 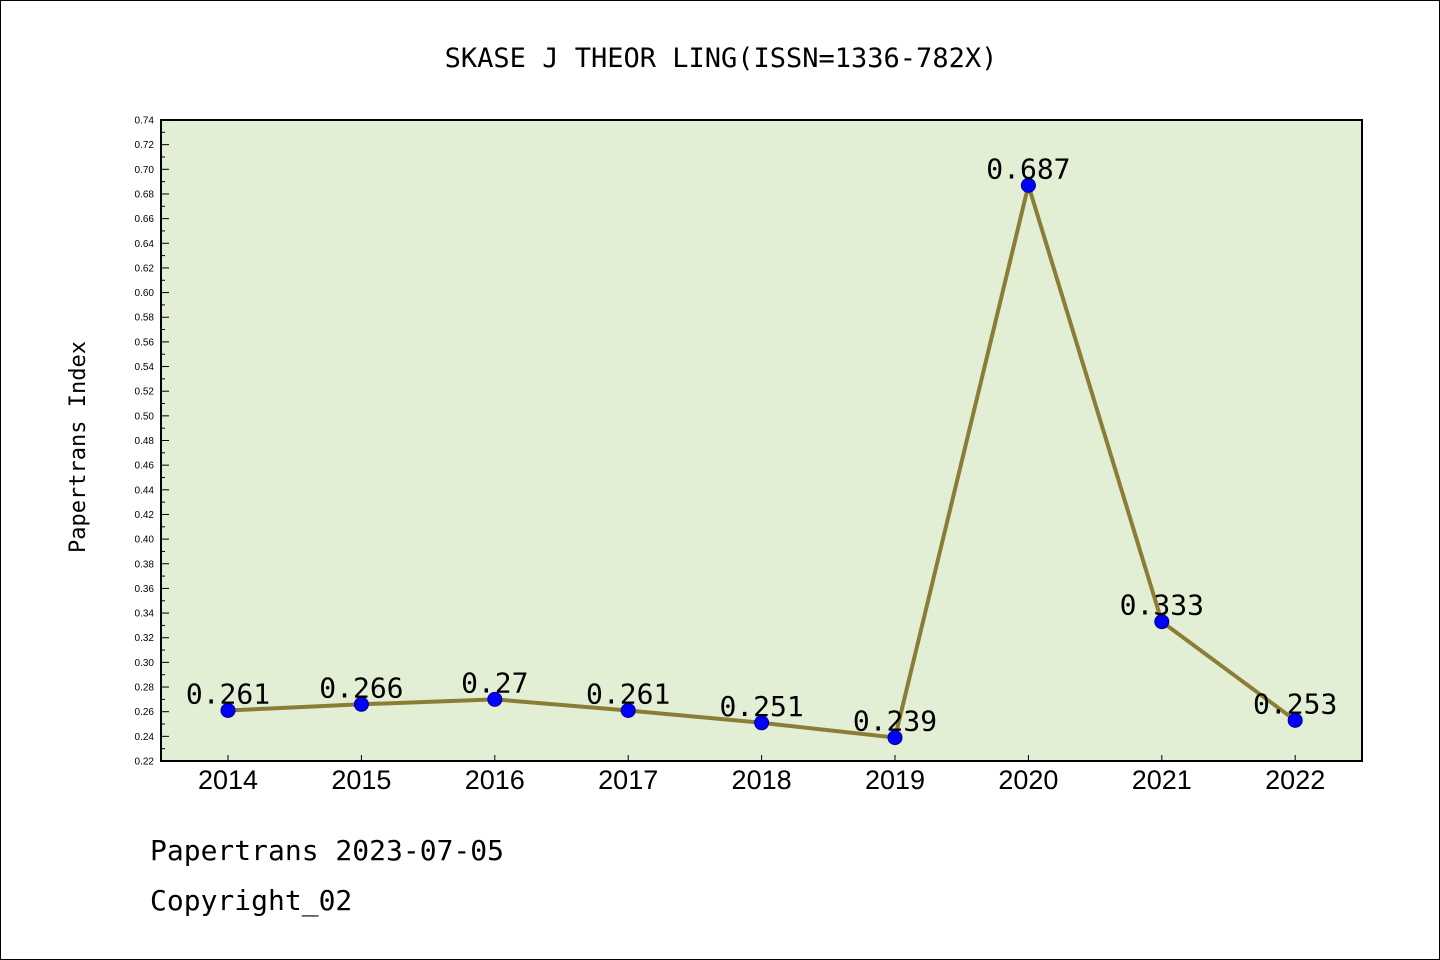 What do you see at coordinates (895, 721) in the screenshot?
I see `data-label: 0.239` at bounding box center [895, 721].